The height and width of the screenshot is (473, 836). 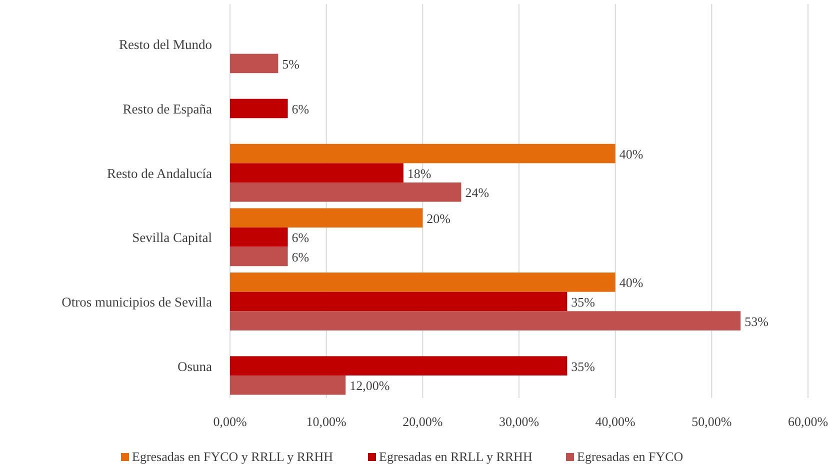 I want to click on y-tick-label: Resto del Mundo, so click(x=165, y=44).